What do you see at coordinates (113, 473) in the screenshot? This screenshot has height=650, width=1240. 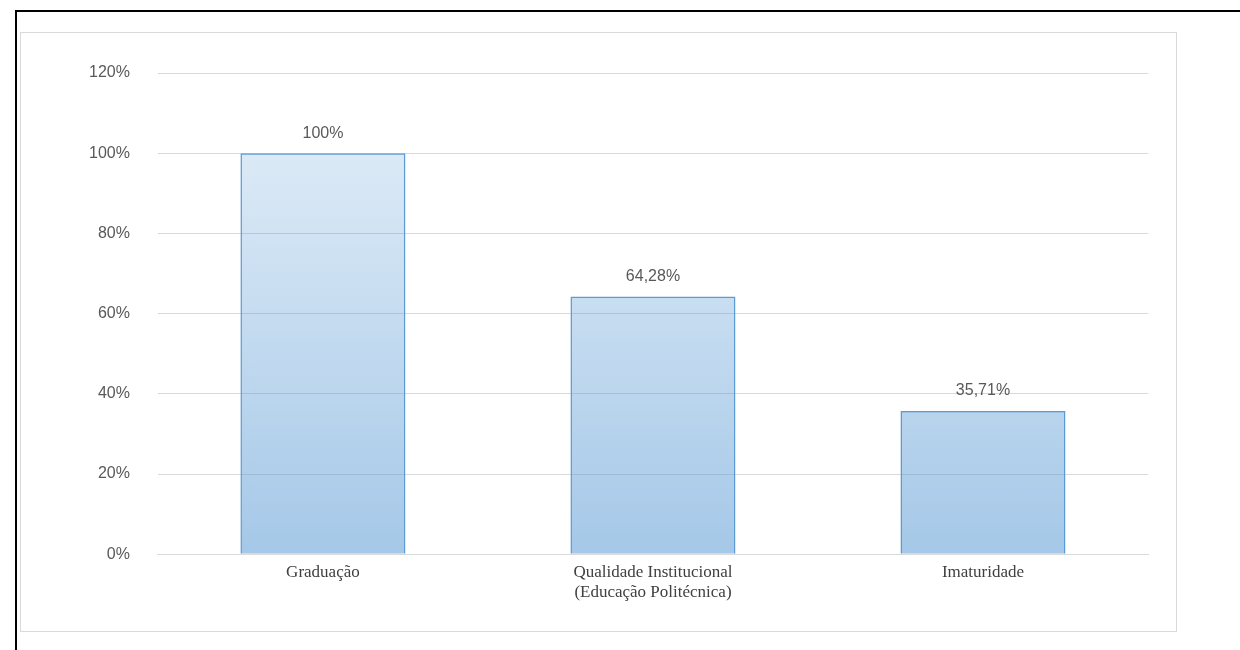 I see `y-tick-label: 20%` at bounding box center [113, 473].